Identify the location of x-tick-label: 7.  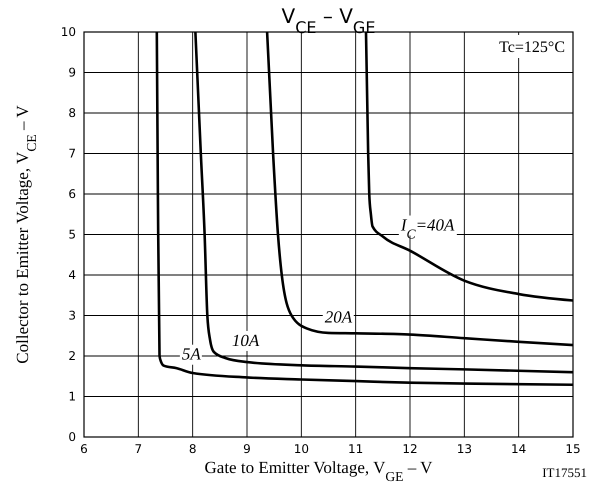
(138, 449).